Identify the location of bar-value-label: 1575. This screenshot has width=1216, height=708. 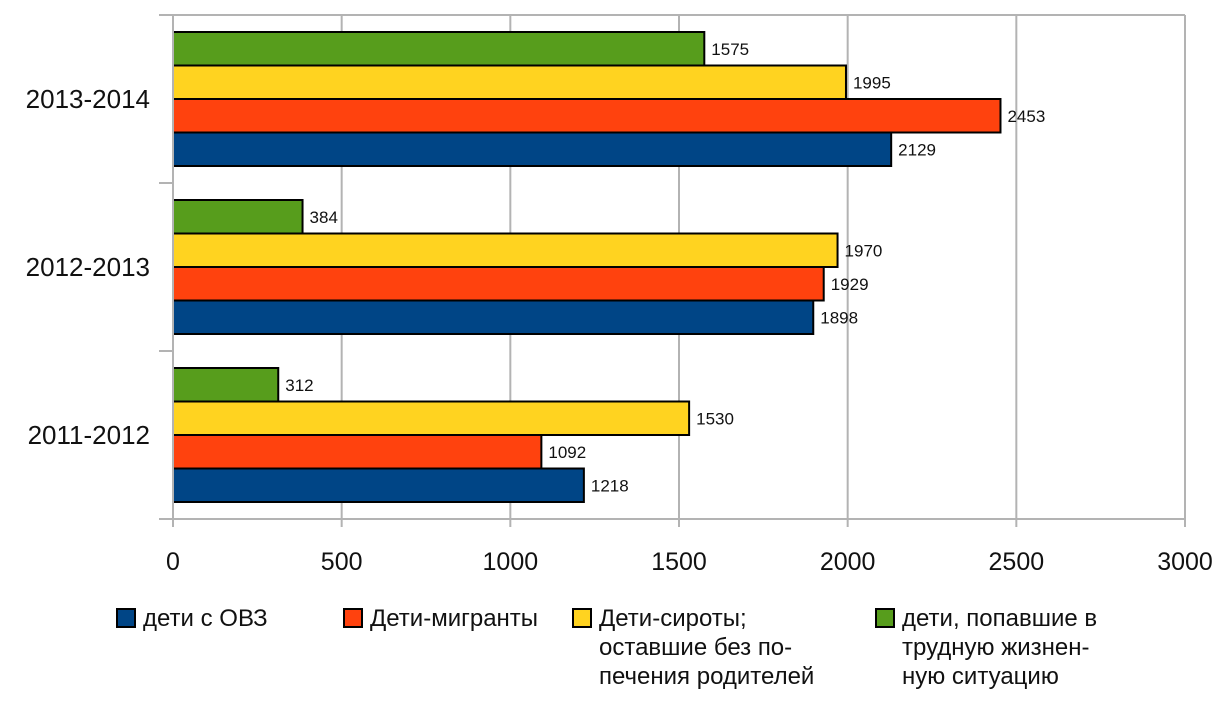
(730, 49).